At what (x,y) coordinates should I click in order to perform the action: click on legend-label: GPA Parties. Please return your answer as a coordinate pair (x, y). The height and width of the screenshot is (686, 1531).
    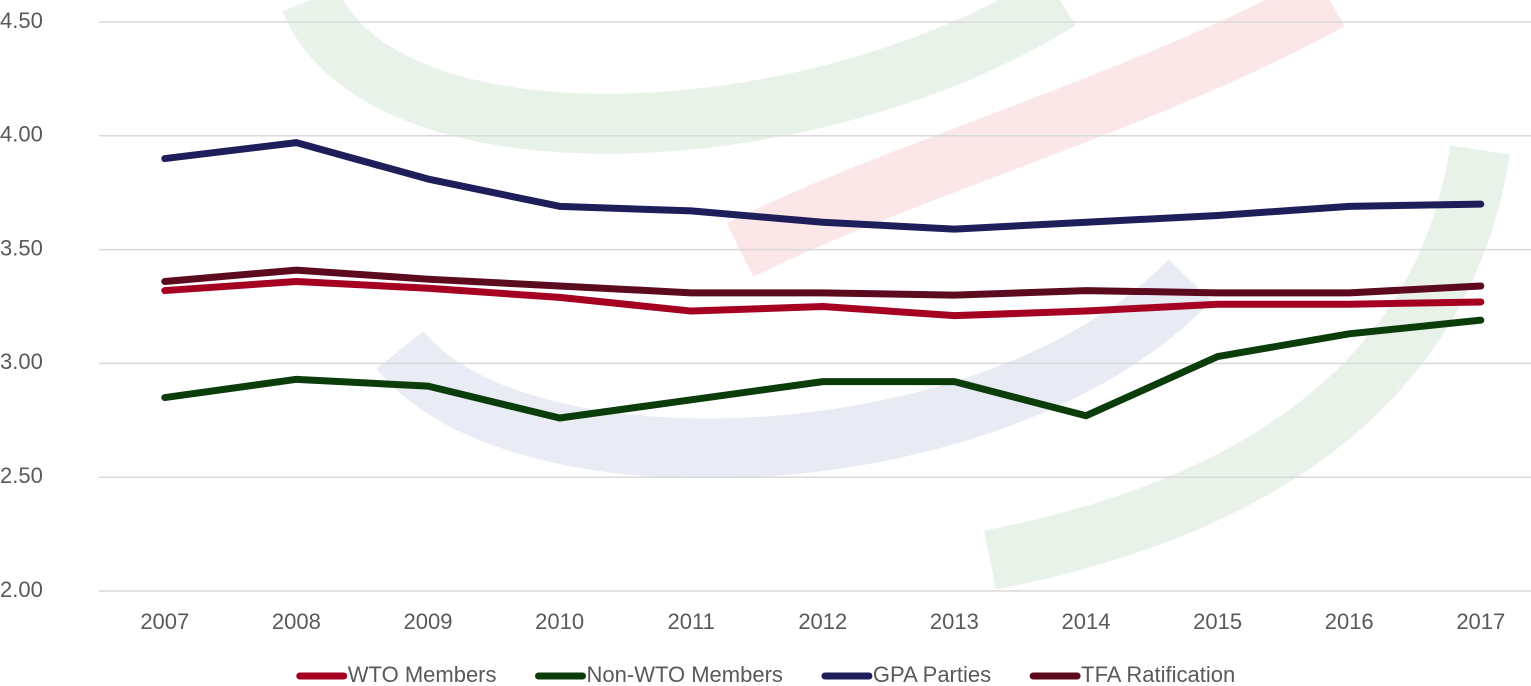
    Looking at the image, I should click on (932, 674).